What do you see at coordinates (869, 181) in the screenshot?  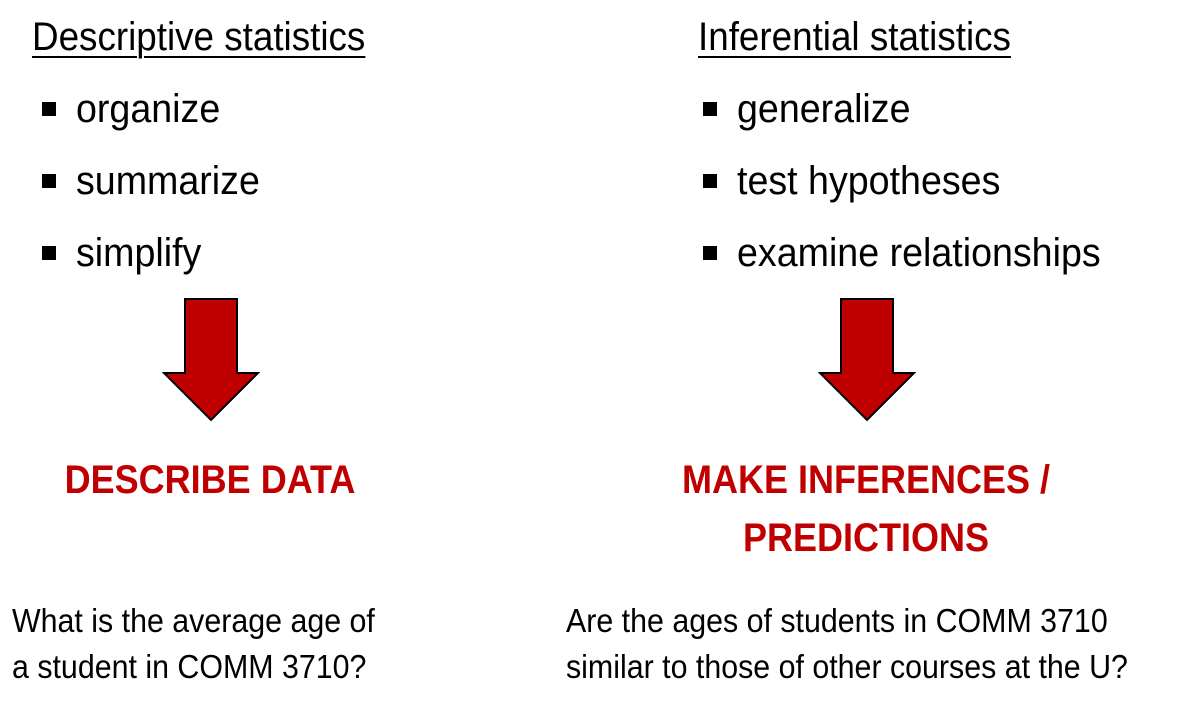 I see `bullet-label: test hypotheses` at bounding box center [869, 181].